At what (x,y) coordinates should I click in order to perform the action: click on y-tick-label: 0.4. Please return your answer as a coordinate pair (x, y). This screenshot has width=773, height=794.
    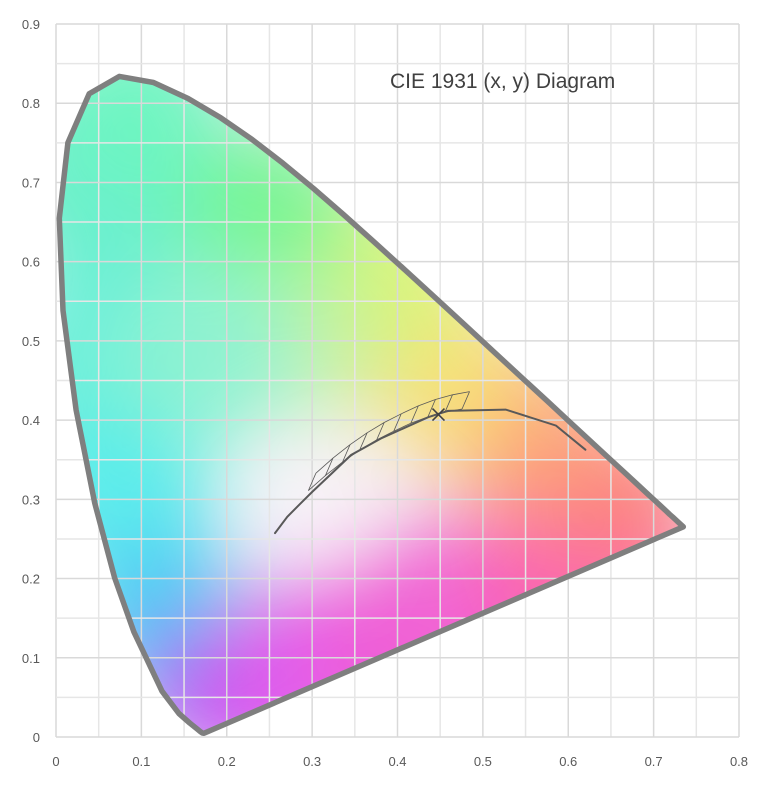
    Looking at the image, I should click on (31, 420).